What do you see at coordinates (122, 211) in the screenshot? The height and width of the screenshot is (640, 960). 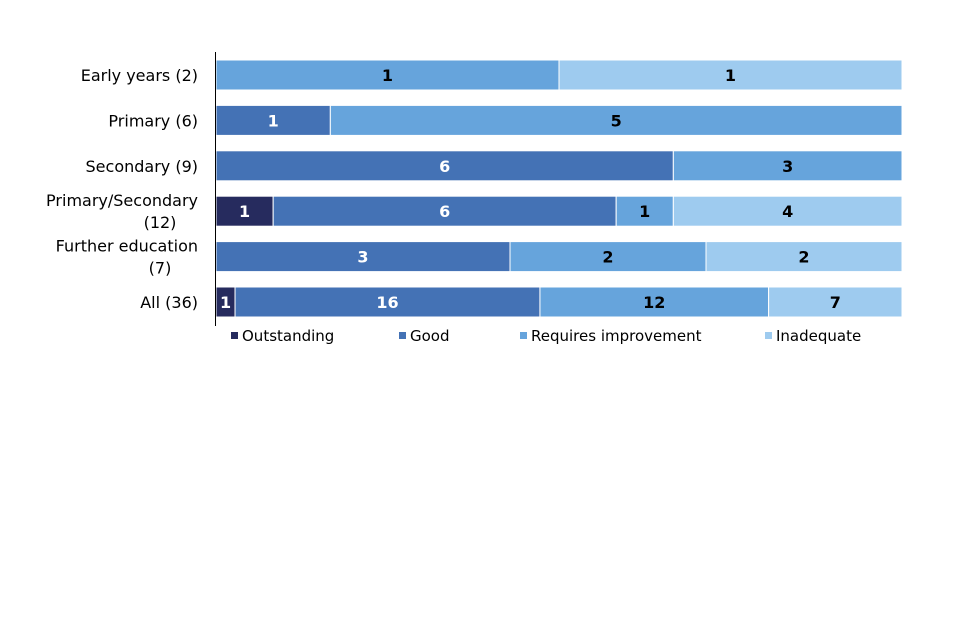 I see `category-label: Primary/Secondary (12)` at bounding box center [122, 211].